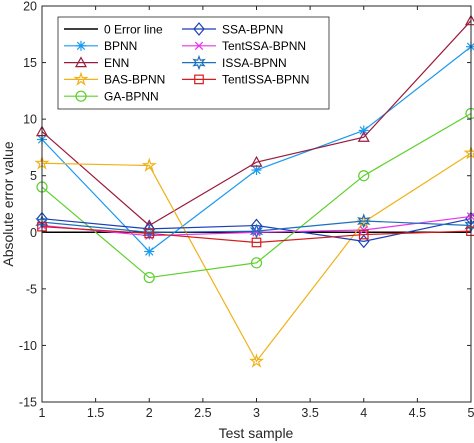 This screenshot has height=443, width=474. Describe the element at coordinates (363, 413) in the screenshot. I see `x-tick-label: 4` at that location.